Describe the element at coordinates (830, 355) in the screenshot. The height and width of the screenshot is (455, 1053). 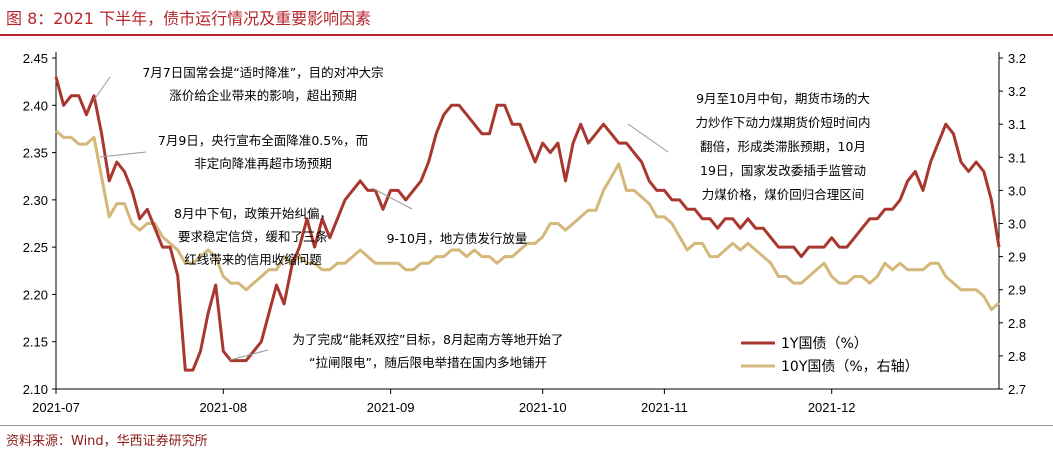
I see `chart-legend: 1Y国债（%） 10Y国债（%，右轴）` at that location.